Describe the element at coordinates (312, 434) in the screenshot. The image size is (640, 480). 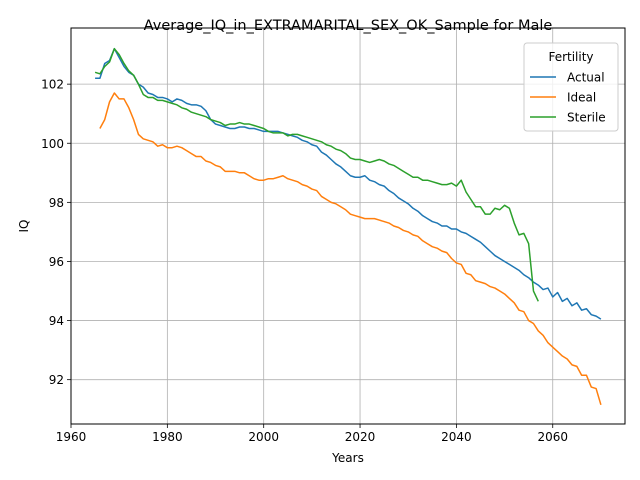
I see `x-axis-ticks: 1960 1980 2000 2020 2040 2060` at that location.